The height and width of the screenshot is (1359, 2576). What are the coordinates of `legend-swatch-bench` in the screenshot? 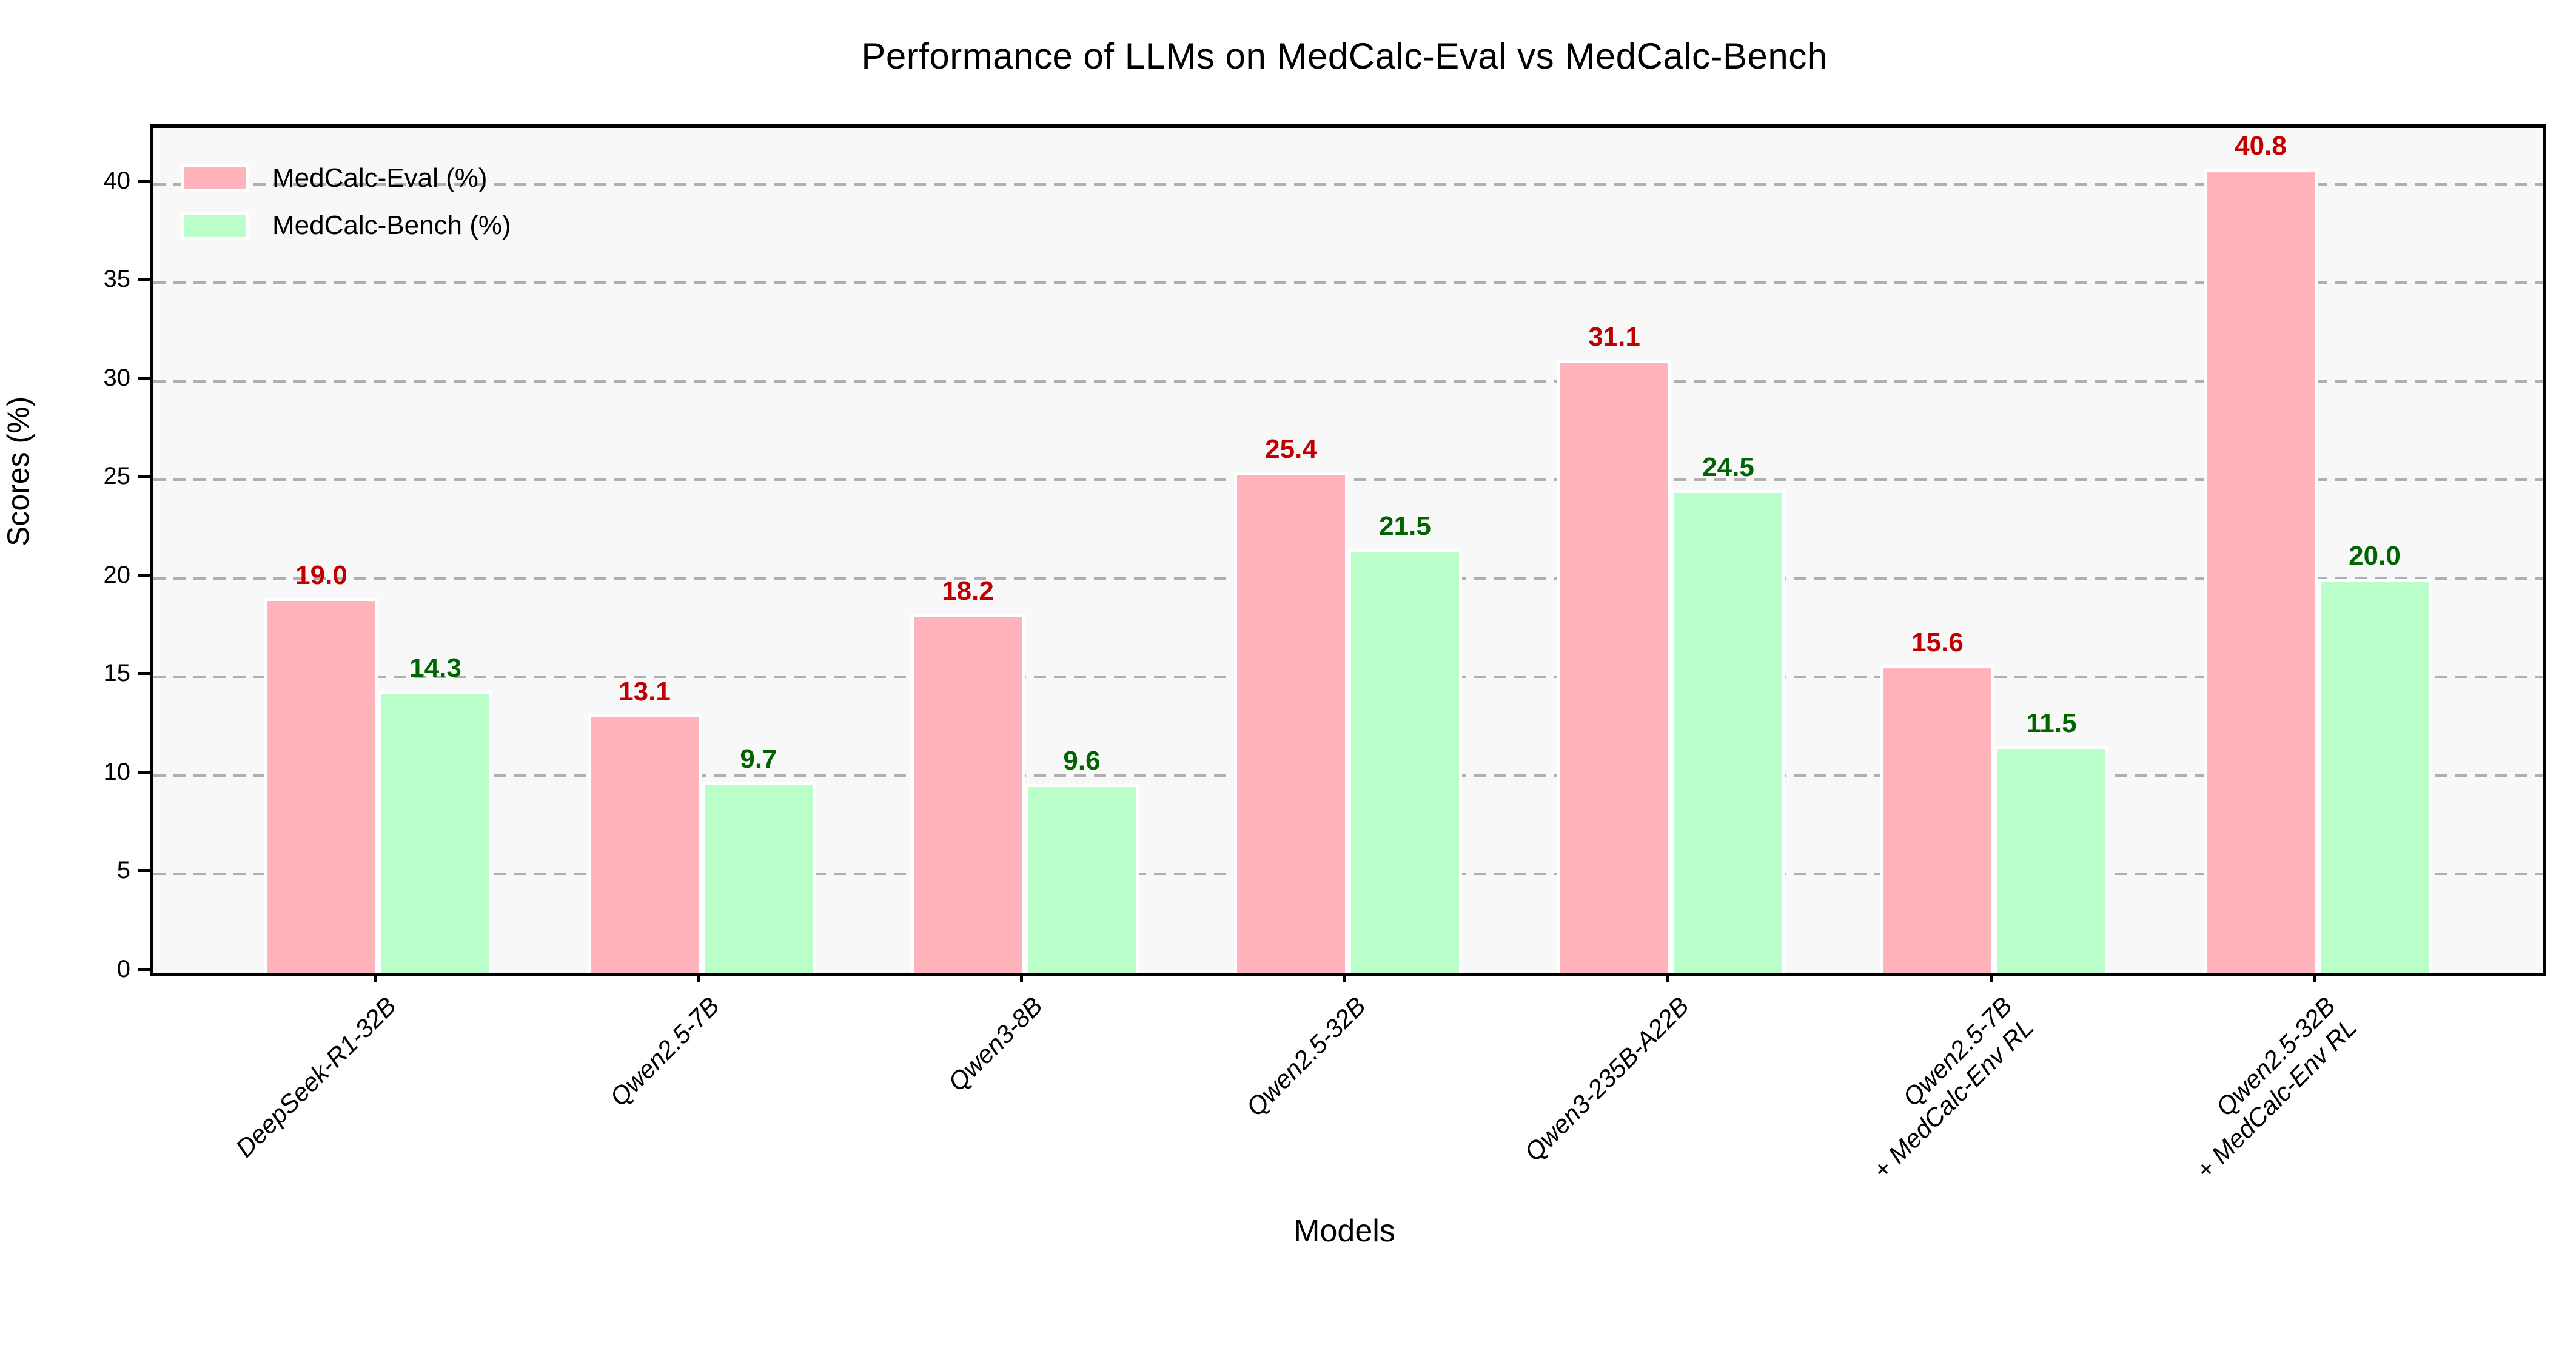 It's located at (215, 226).